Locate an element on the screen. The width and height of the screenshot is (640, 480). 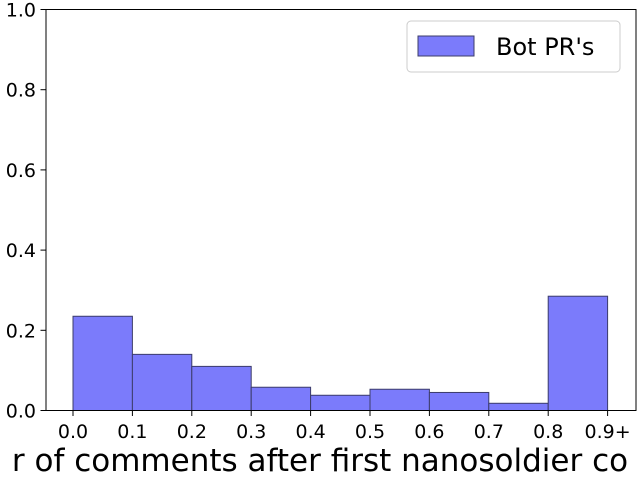
legend-swatch is located at coordinates (446, 46).